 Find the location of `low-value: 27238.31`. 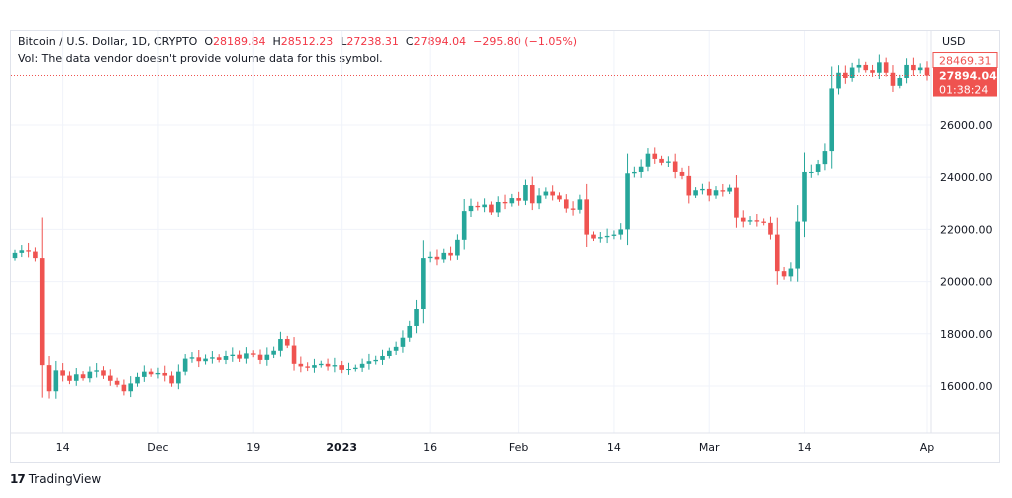

low-value: 27238.31 is located at coordinates (372, 41).